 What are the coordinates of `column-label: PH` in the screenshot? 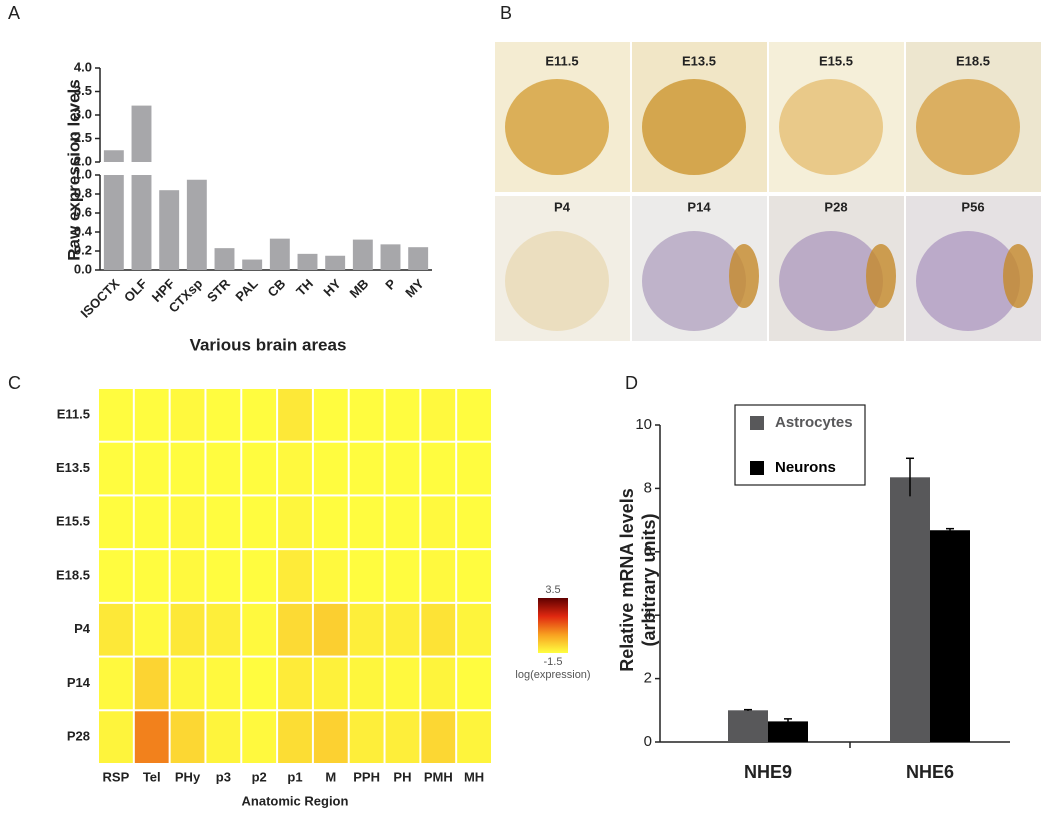 It's located at (402, 776).